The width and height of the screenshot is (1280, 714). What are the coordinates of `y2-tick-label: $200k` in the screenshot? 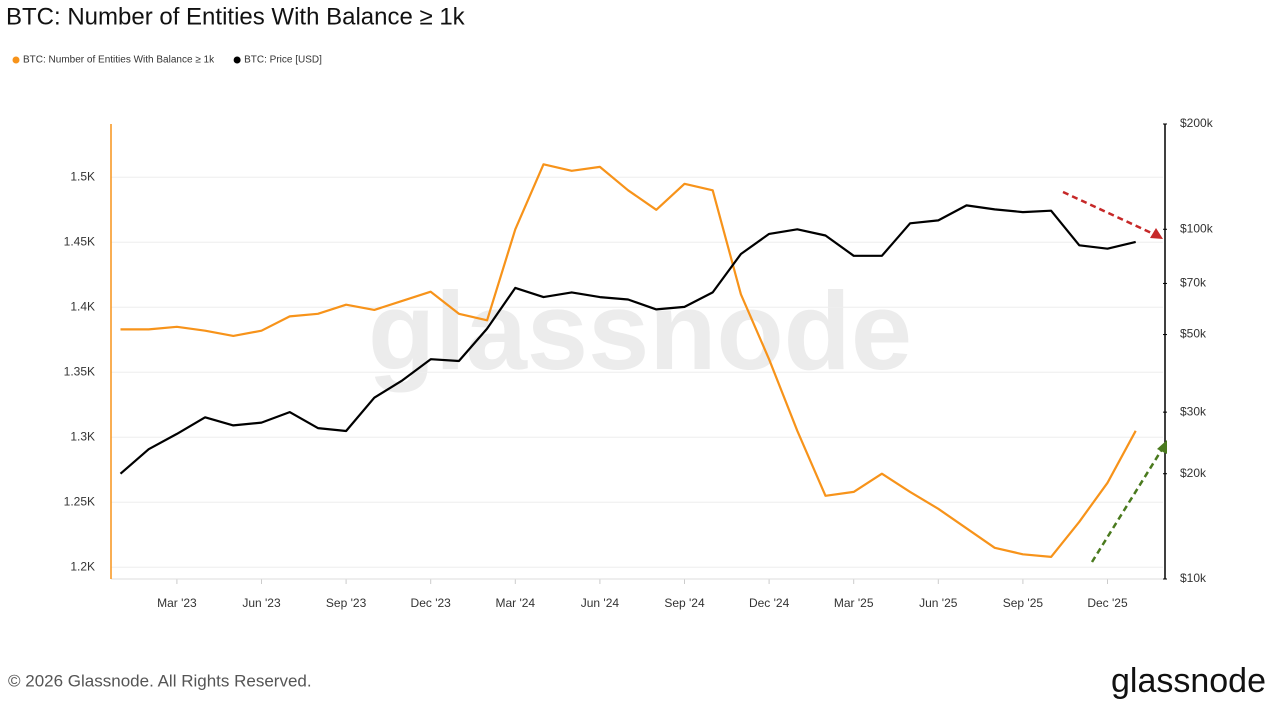 It's located at (1197, 123).